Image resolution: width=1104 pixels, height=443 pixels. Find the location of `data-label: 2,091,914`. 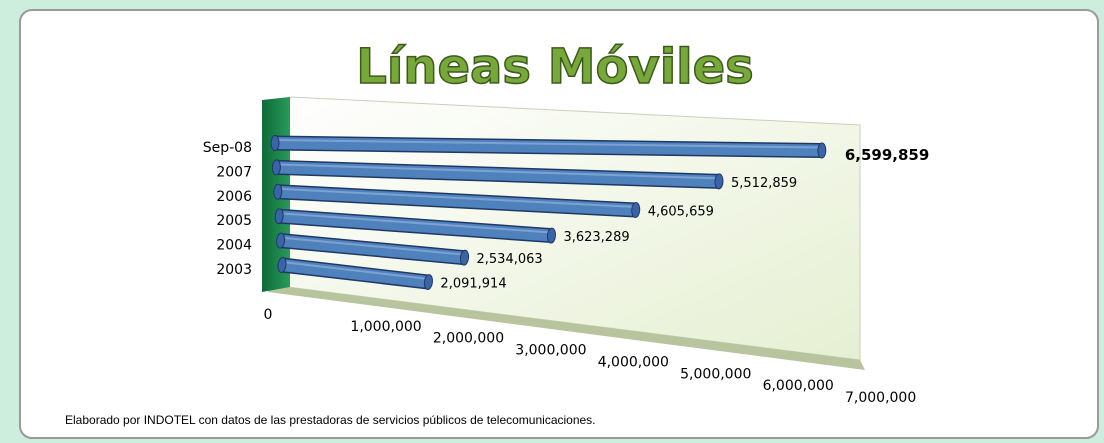

data-label: 2,091,914 is located at coordinates (473, 284).